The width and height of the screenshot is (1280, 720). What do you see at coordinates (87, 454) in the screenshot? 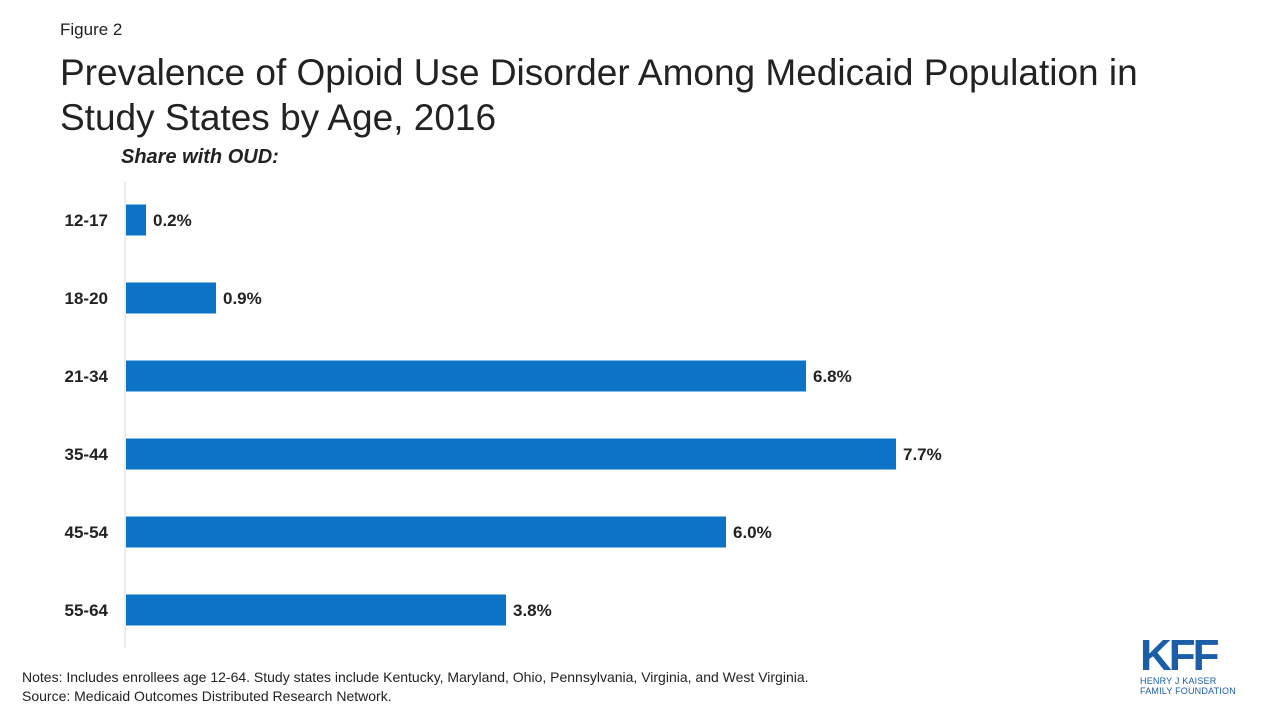
I see `category-label: 35-44` at bounding box center [87, 454].